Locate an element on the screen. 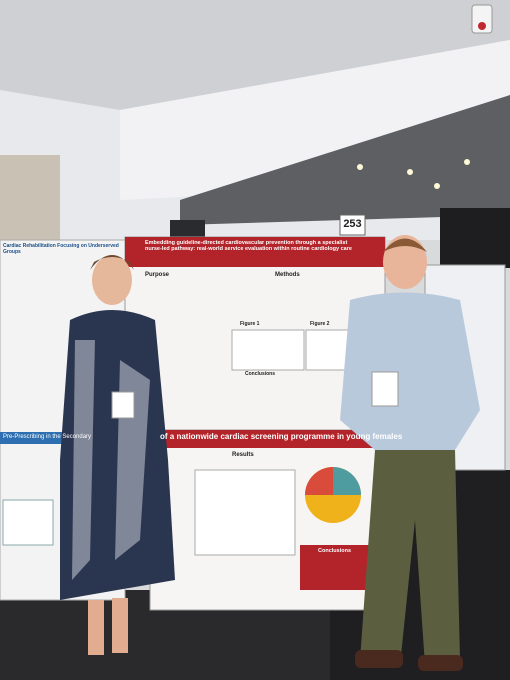 The image size is (510, 680). poster-heading: Figure 1 is located at coordinates (250, 324).